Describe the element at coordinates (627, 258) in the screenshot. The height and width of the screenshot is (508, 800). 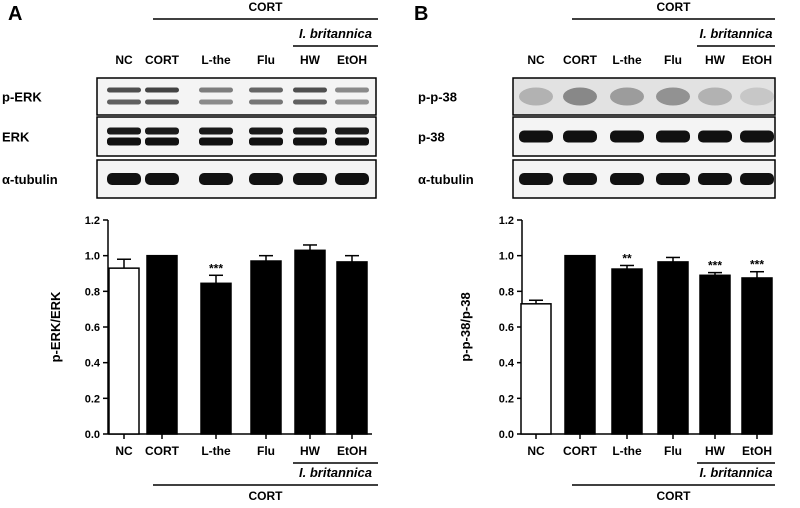
I see `significance-label: **` at that location.